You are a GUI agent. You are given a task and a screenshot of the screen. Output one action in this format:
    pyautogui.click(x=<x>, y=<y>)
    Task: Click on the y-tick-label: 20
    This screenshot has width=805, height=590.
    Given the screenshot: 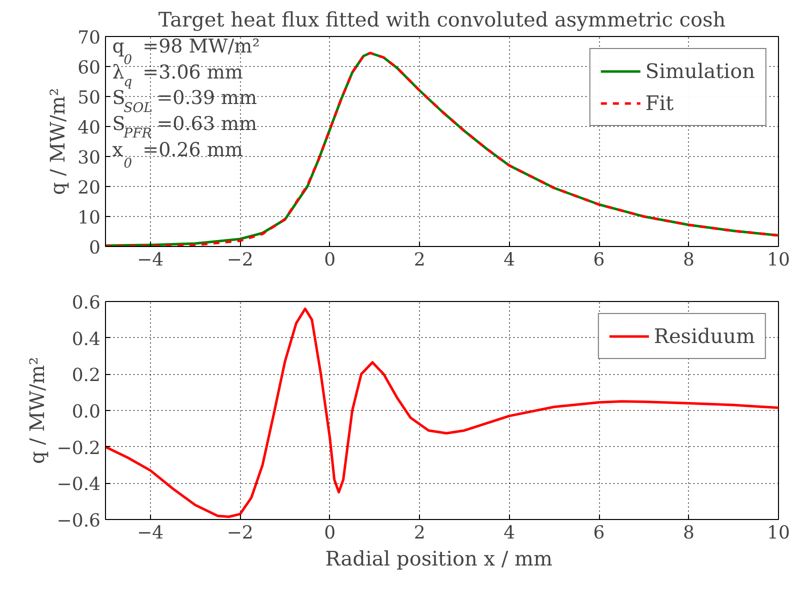 What is the action you would take?
    pyautogui.click(x=89, y=188)
    